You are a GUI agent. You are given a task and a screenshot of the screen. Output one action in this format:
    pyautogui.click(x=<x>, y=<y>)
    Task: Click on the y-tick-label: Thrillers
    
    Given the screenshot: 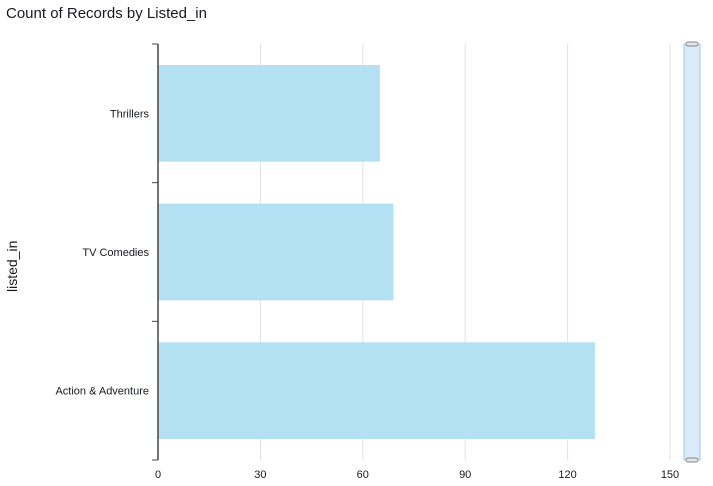 What is the action you would take?
    pyautogui.click(x=130, y=114)
    